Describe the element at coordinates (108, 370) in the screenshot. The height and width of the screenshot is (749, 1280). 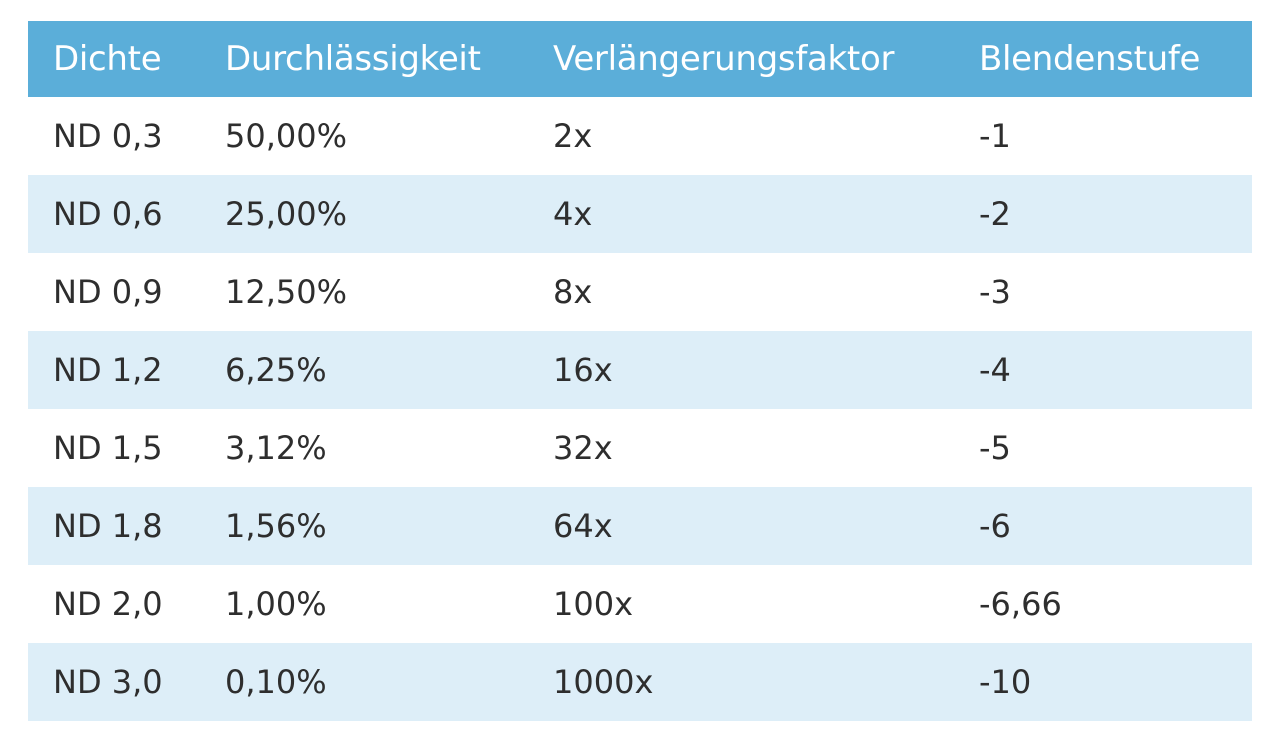
I see `cell-dichte: ND 1,2` at that location.